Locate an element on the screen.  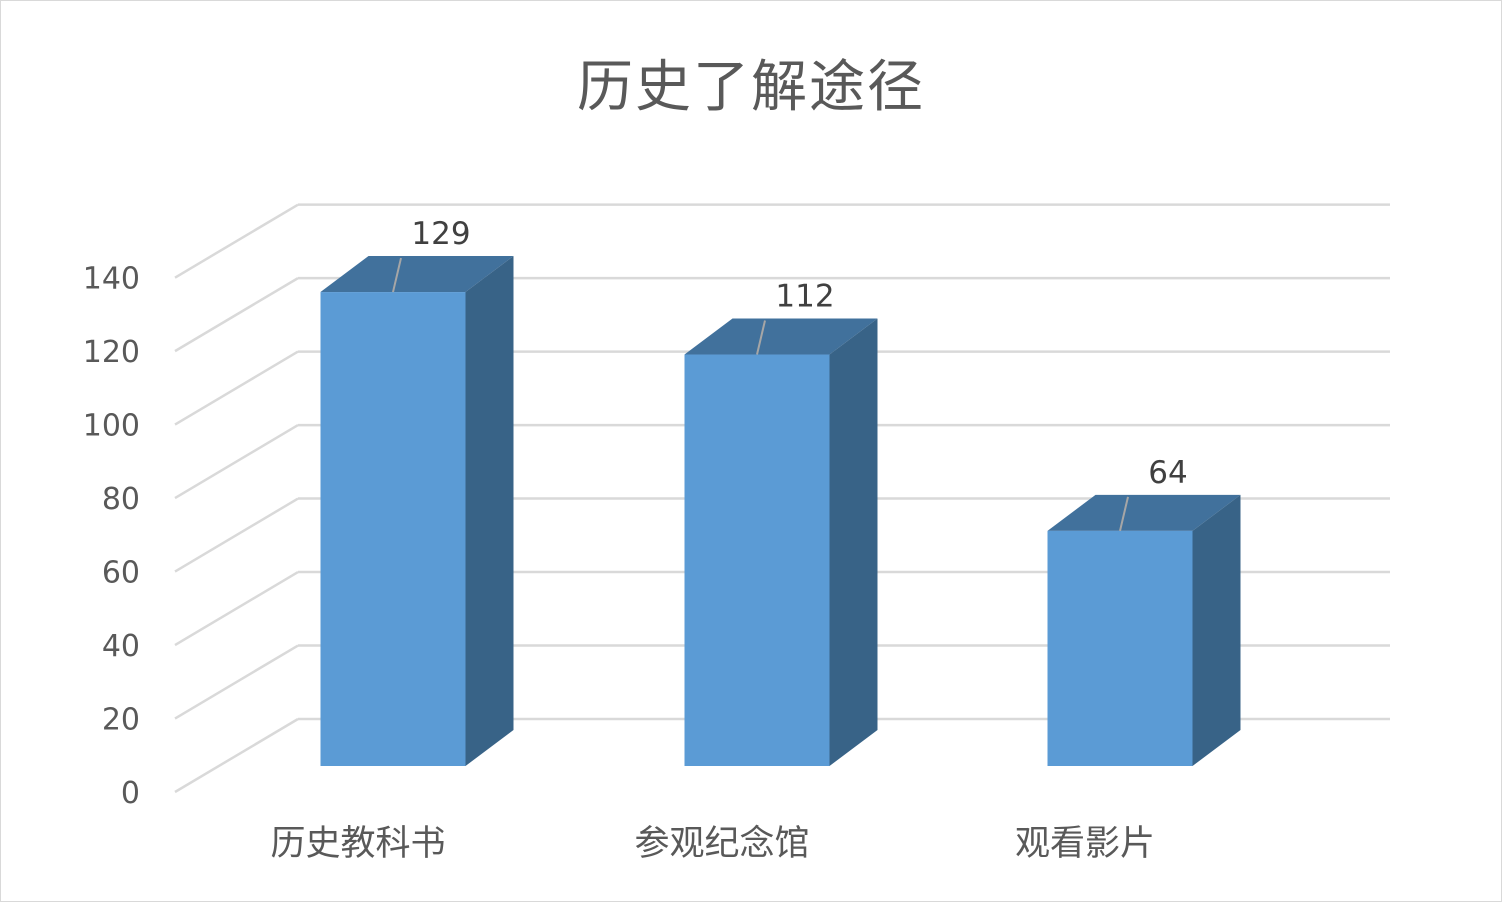
data-label: 112 is located at coordinates (804, 297).